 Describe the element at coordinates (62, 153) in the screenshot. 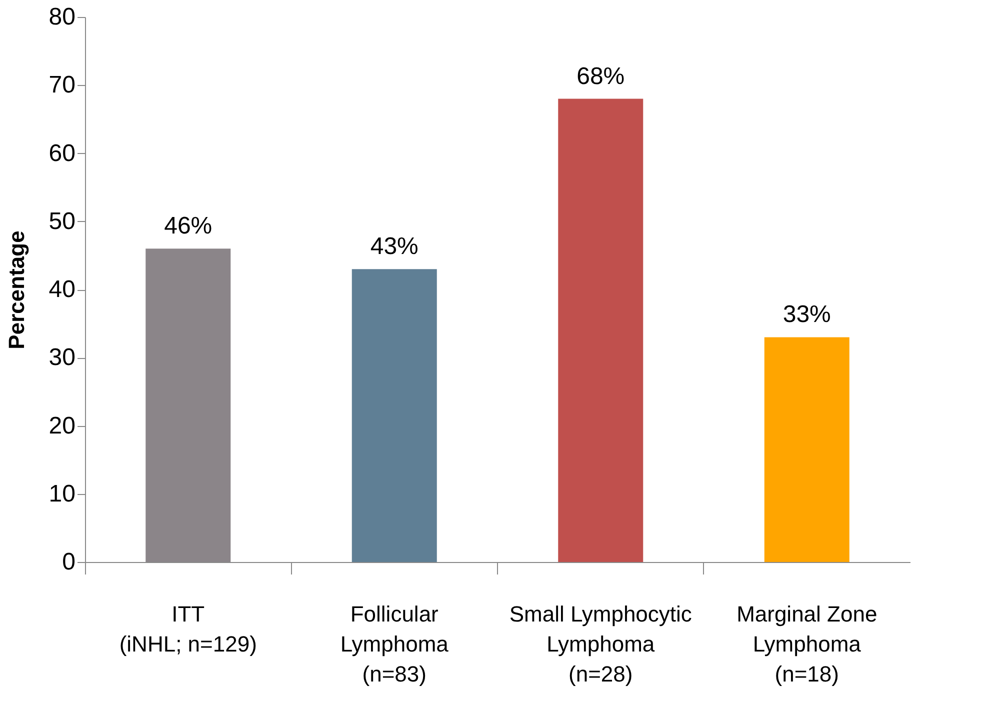

I see `y-tick-label: 60` at that location.